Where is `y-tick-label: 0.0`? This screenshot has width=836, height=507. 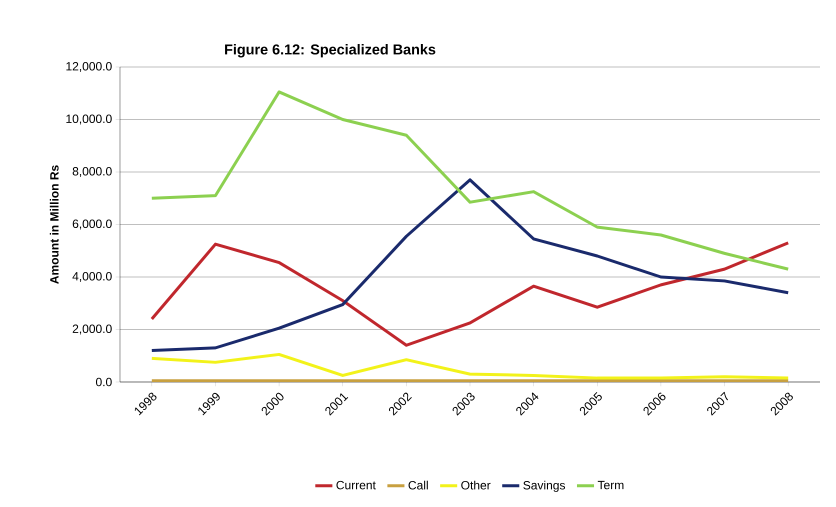
y-tick-label: 0.0 is located at coordinates (104, 382).